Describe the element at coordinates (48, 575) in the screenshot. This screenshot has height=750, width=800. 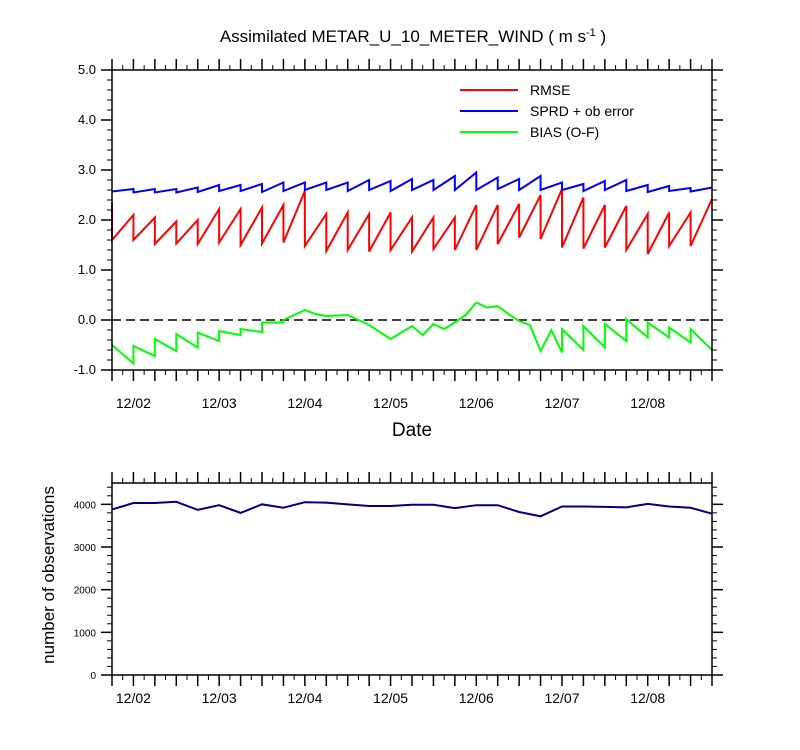
I see `y-axis-label: number of observations` at that location.